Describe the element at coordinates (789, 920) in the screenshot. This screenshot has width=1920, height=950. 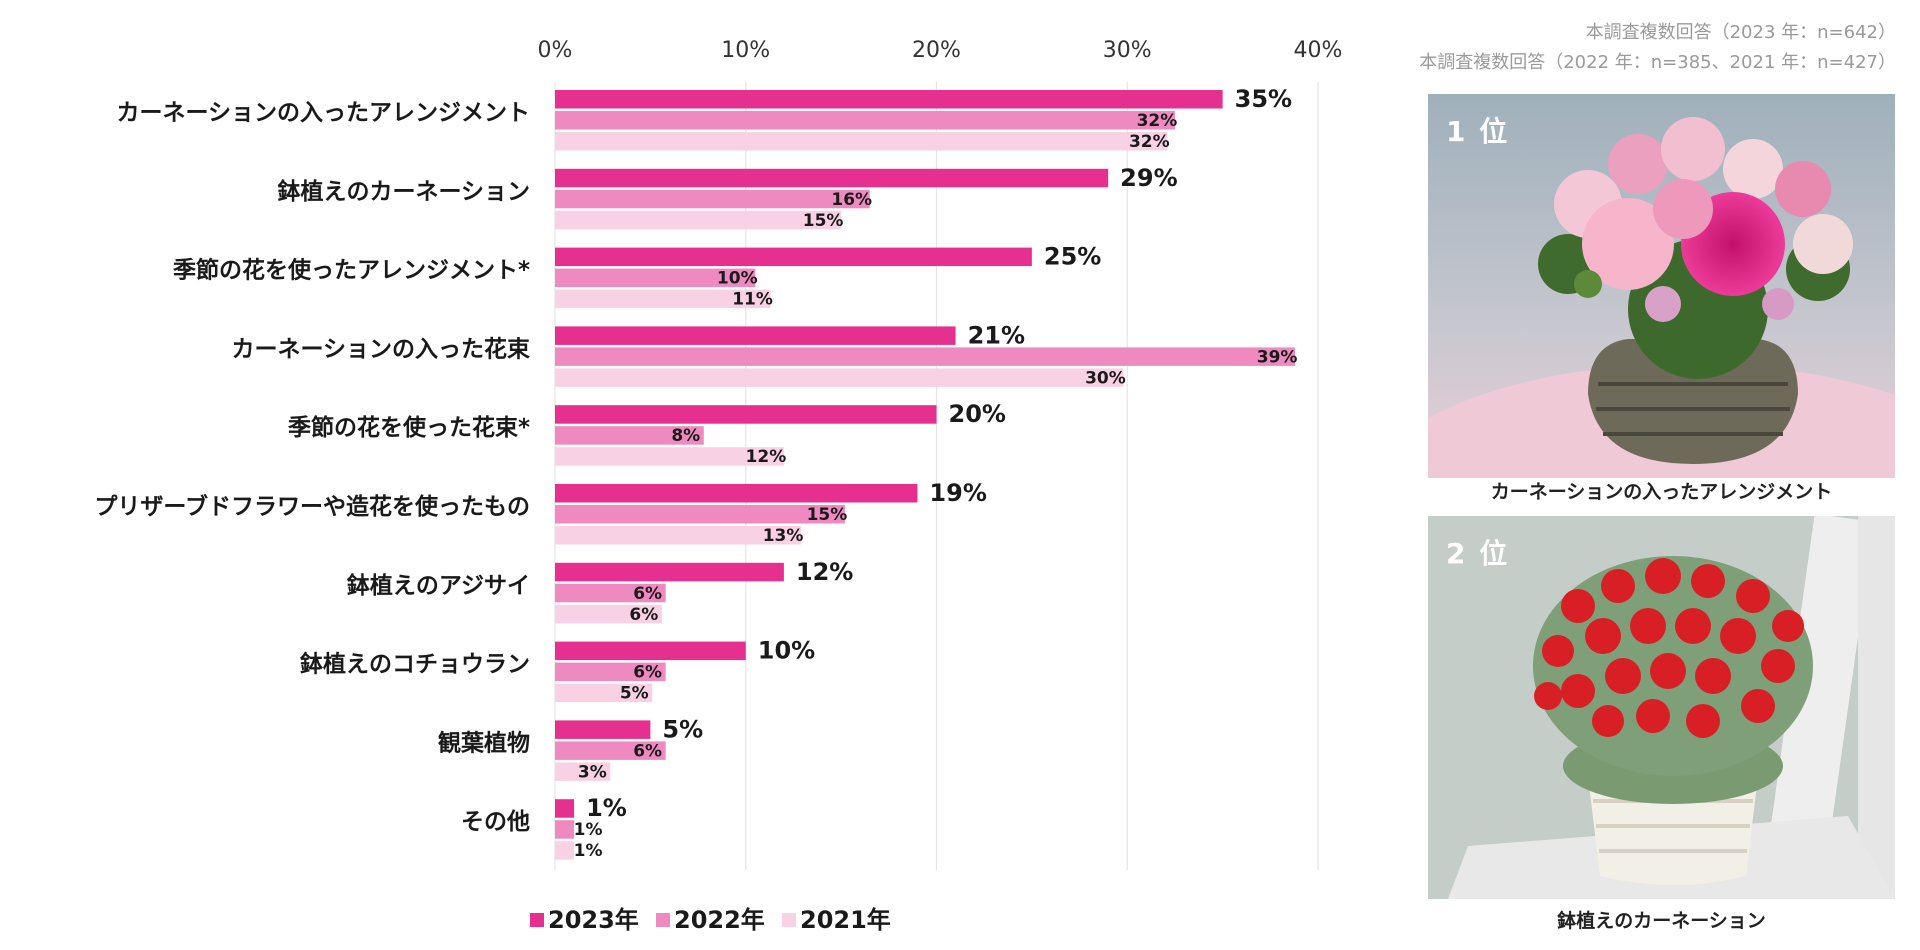
I see `legend-swatch-2021年` at that location.